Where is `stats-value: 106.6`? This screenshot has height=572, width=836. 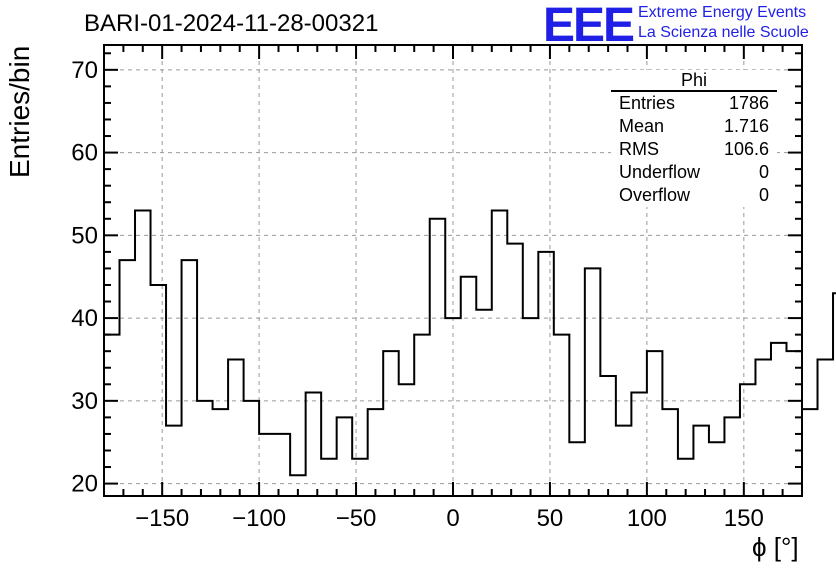
stats-value: 106.6 is located at coordinates (746, 149).